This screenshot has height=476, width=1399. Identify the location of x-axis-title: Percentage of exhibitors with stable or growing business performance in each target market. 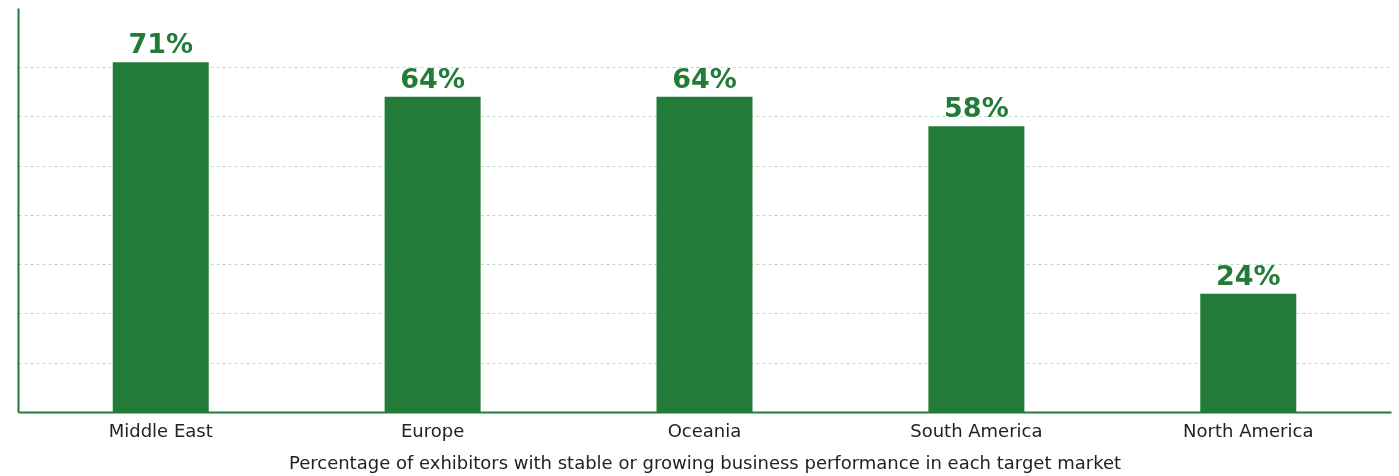
(705, 462).